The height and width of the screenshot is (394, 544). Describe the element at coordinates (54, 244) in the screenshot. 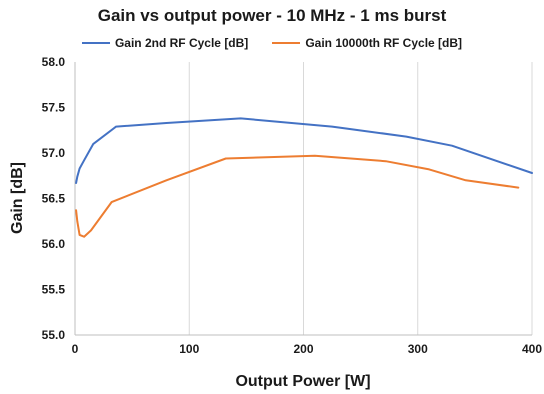

I see `y-tick-label-2: 56.0` at that location.